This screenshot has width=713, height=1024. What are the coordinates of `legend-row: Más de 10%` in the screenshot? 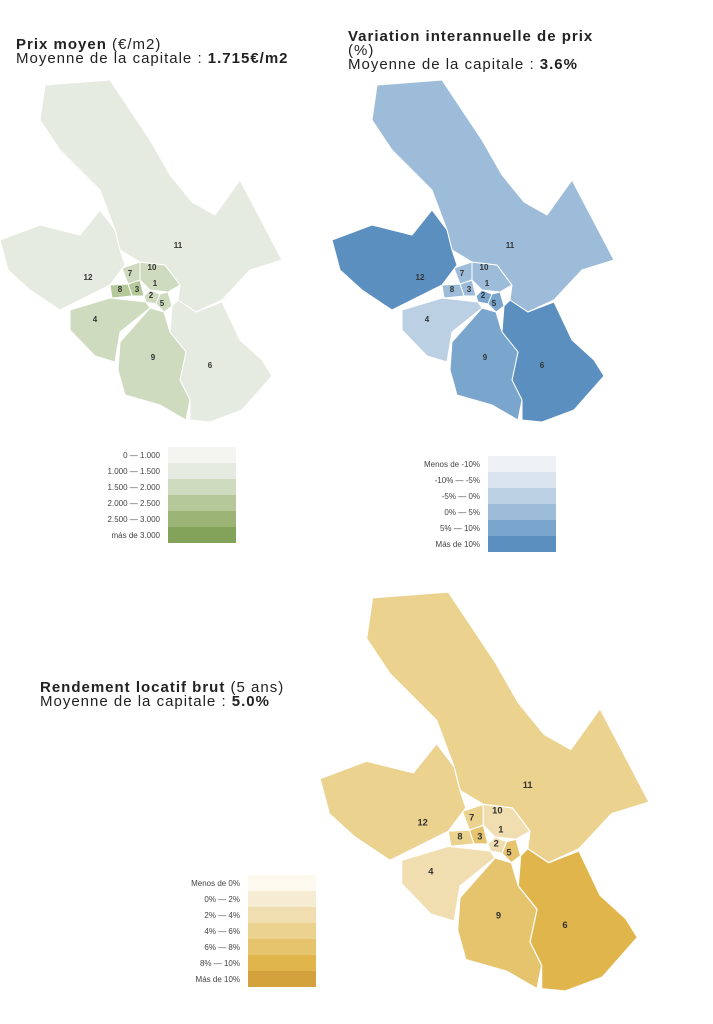 It's located at (238, 979).